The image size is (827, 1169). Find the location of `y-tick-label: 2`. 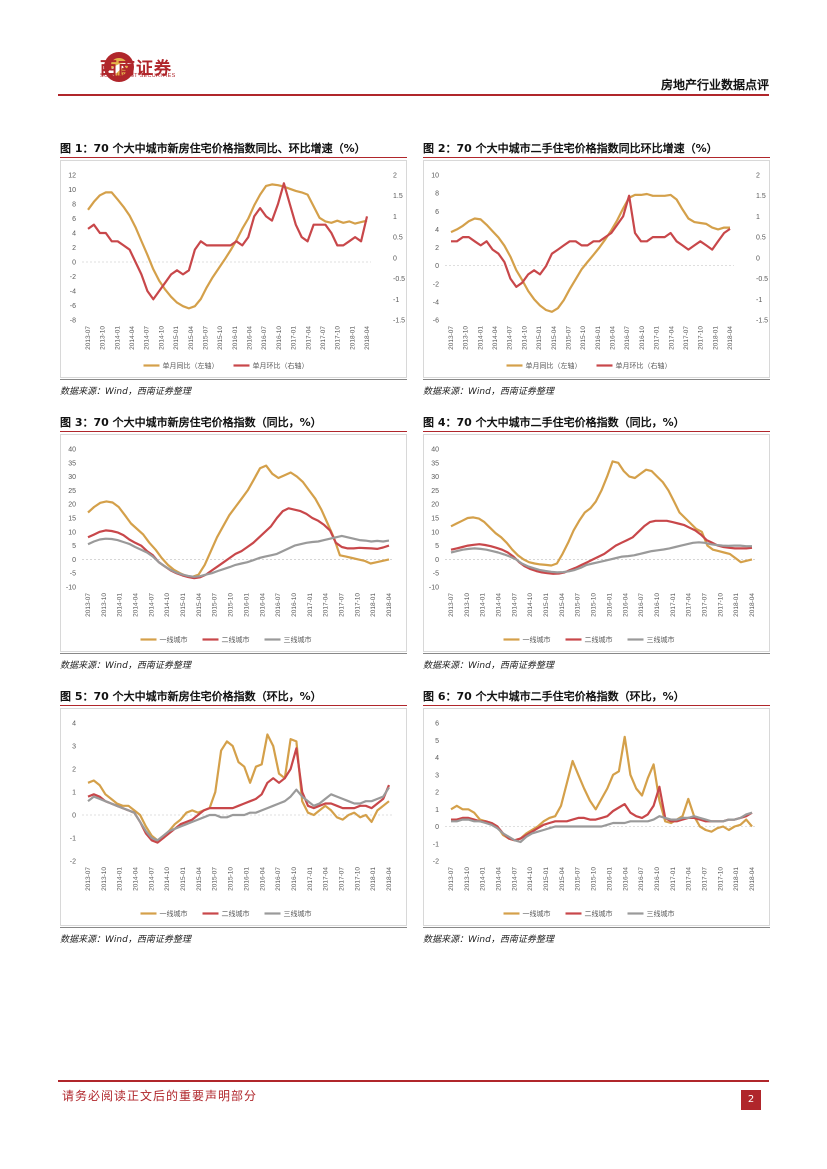

y-tick-label: 2 is located at coordinates (437, 248).